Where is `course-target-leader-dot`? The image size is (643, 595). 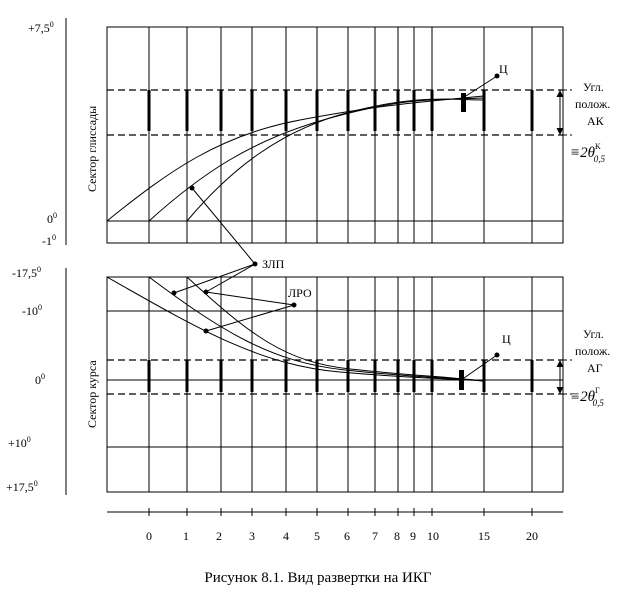 course-target-leader-dot is located at coordinates (497, 355).